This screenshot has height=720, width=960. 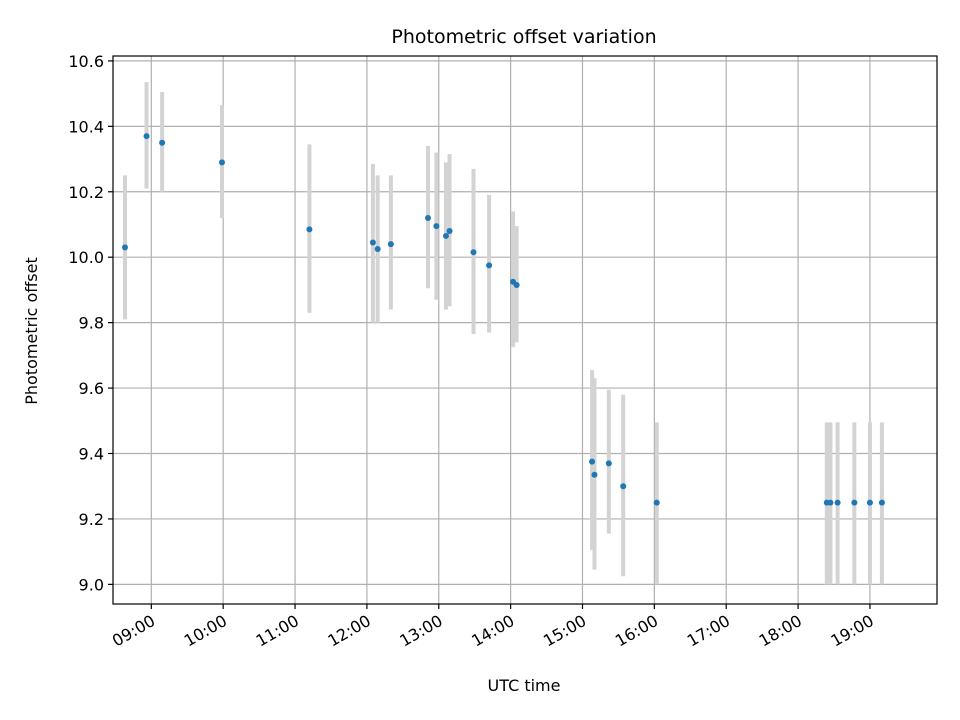 I want to click on y-tick-label: 9.8, so click(x=91, y=323).